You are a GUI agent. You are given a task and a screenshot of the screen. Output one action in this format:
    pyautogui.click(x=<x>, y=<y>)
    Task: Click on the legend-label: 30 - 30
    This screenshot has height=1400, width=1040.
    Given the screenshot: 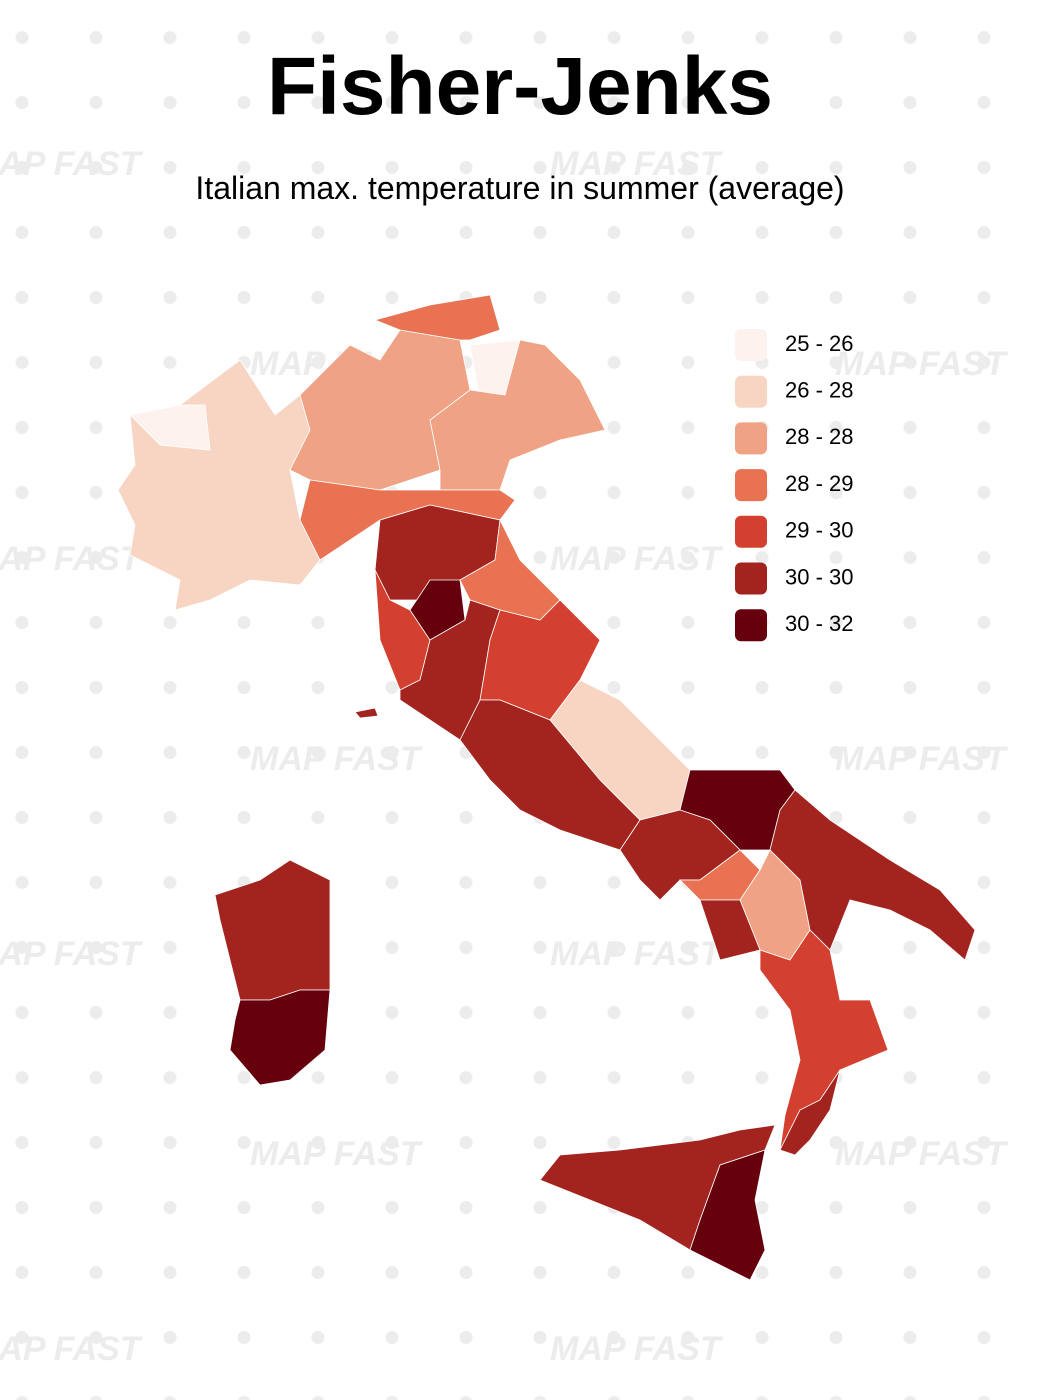 What is the action you would take?
    pyautogui.click(x=819, y=576)
    